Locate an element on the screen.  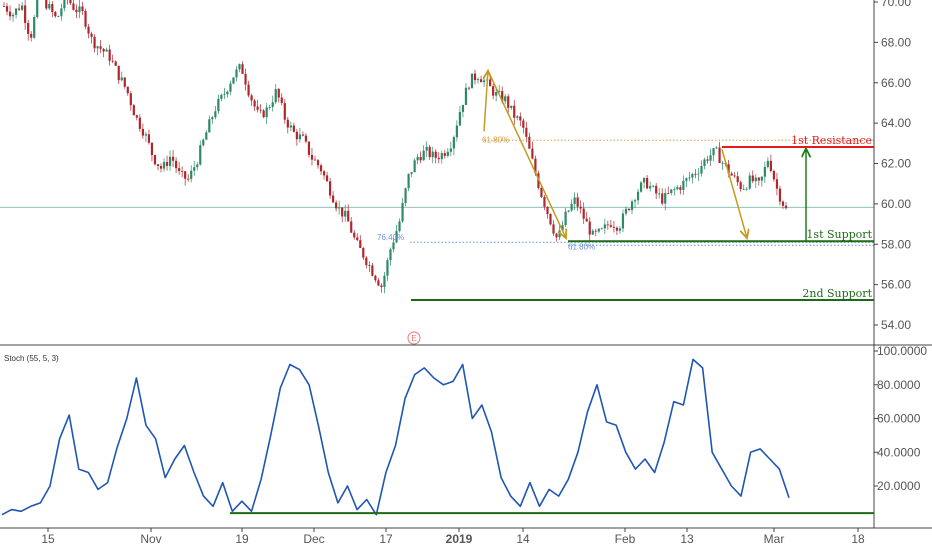
price-tick-label: 68.00 is located at coordinates (896, 42).